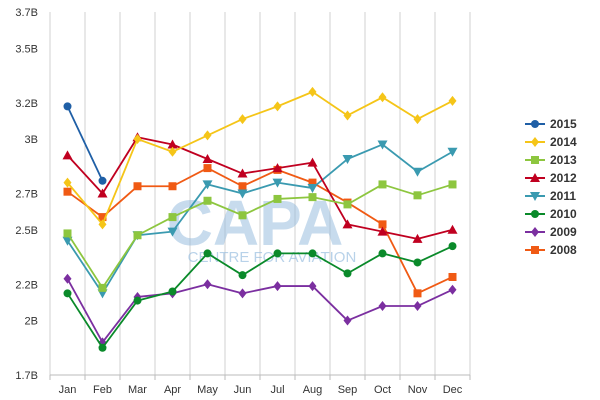  Describe the element at coordinates (172, 390) in the screenshot. I see `x-tick-label: Apr` at that location.